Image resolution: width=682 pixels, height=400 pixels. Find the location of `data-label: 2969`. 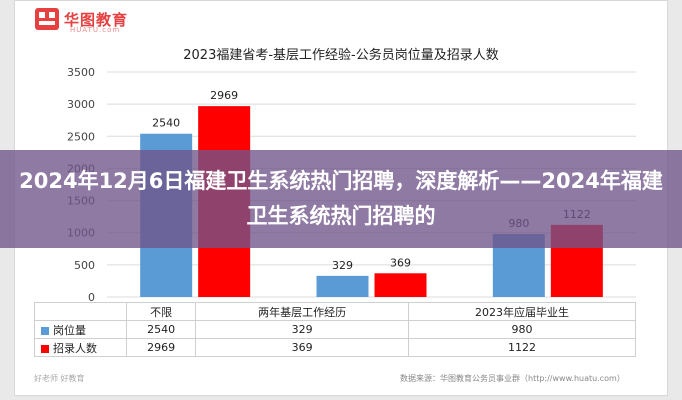

data-label: 2969 is located at coordinates (224, 95).